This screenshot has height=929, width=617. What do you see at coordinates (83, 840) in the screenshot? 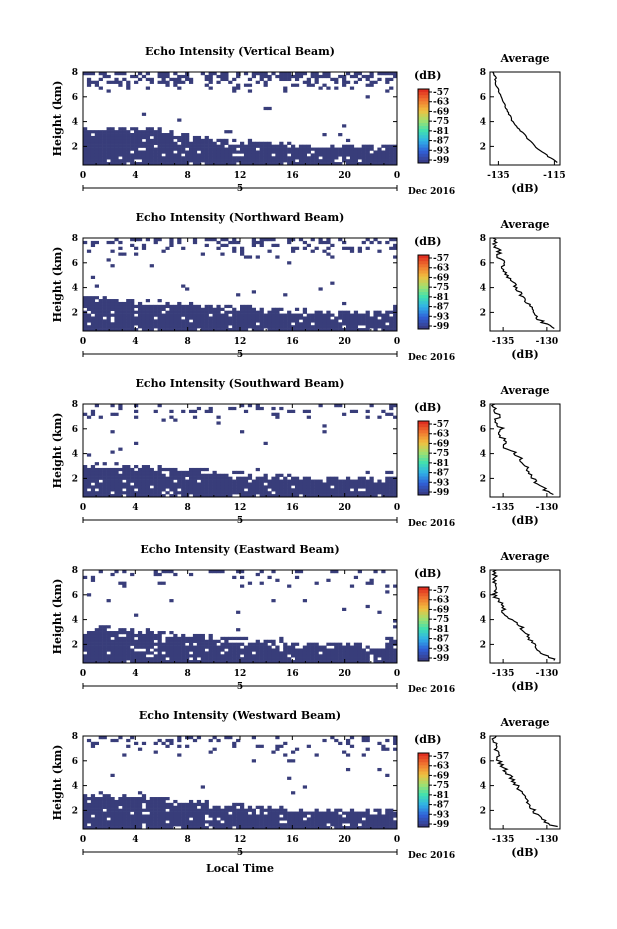
I see `x-tick-label: 0` at bounding box center [83, 840].